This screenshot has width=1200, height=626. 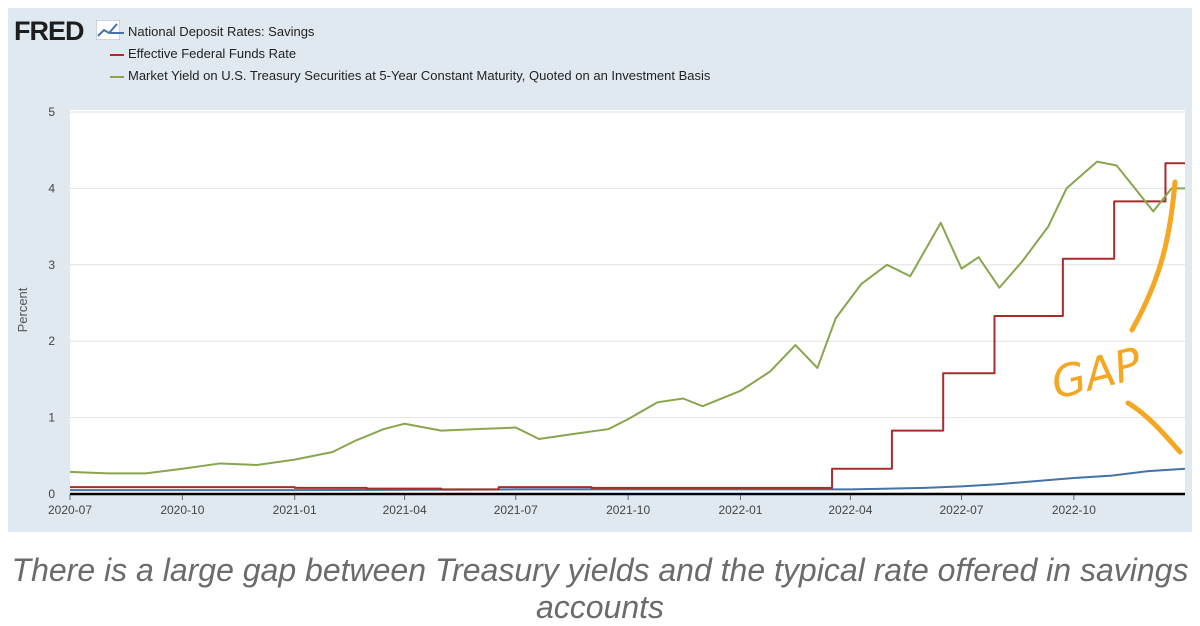 I want to click on x-tick-label: 2020-07, so click(x=70, y=510).